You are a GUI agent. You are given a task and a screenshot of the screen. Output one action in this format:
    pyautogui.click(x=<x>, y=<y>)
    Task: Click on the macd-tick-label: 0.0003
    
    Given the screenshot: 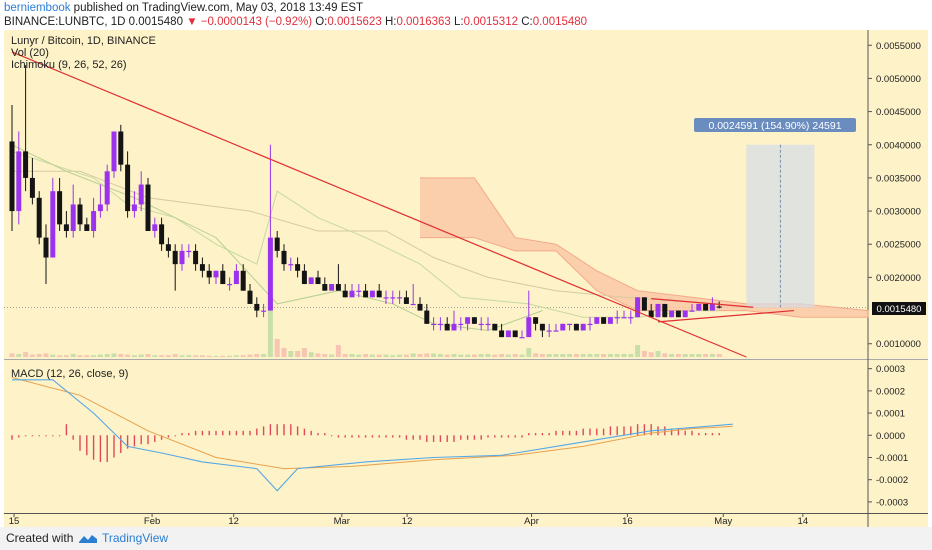 What is the action you would take?
    pyautogui.click(x=890, y=369)
    